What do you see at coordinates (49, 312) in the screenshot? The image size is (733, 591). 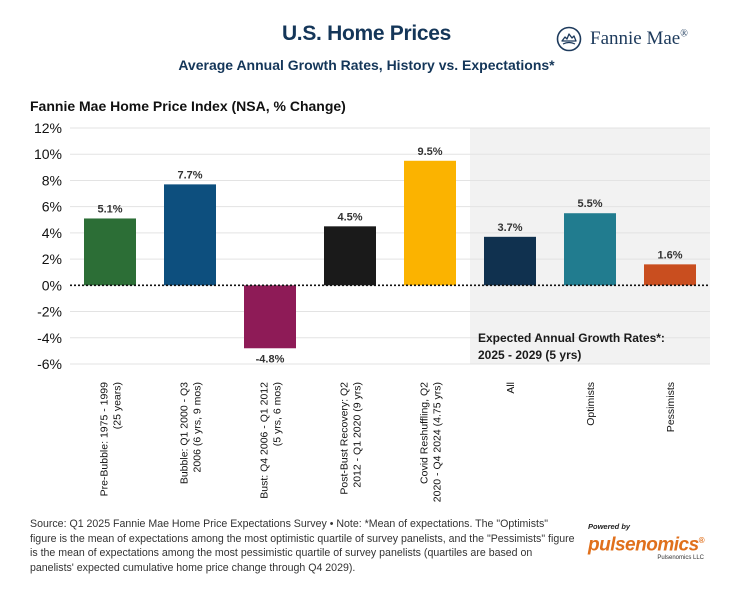 I see `y-tick-label: -2%` at bounding box center [49, 312].